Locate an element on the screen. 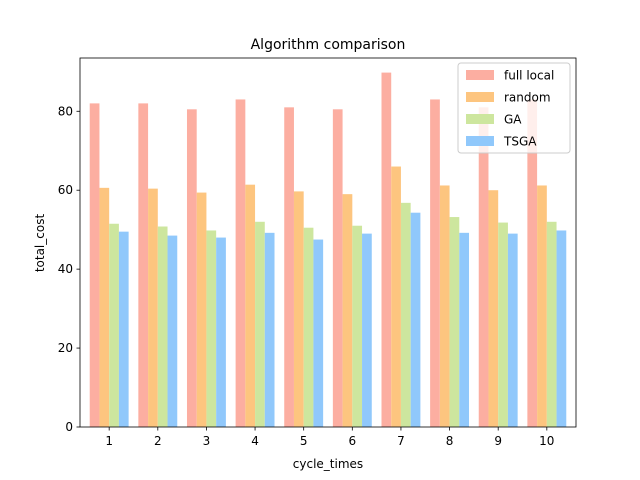 Image resolution: width=640 pixels, height=480 pixels. y-axis-title: total_cost is located at coordinates (40, 243).